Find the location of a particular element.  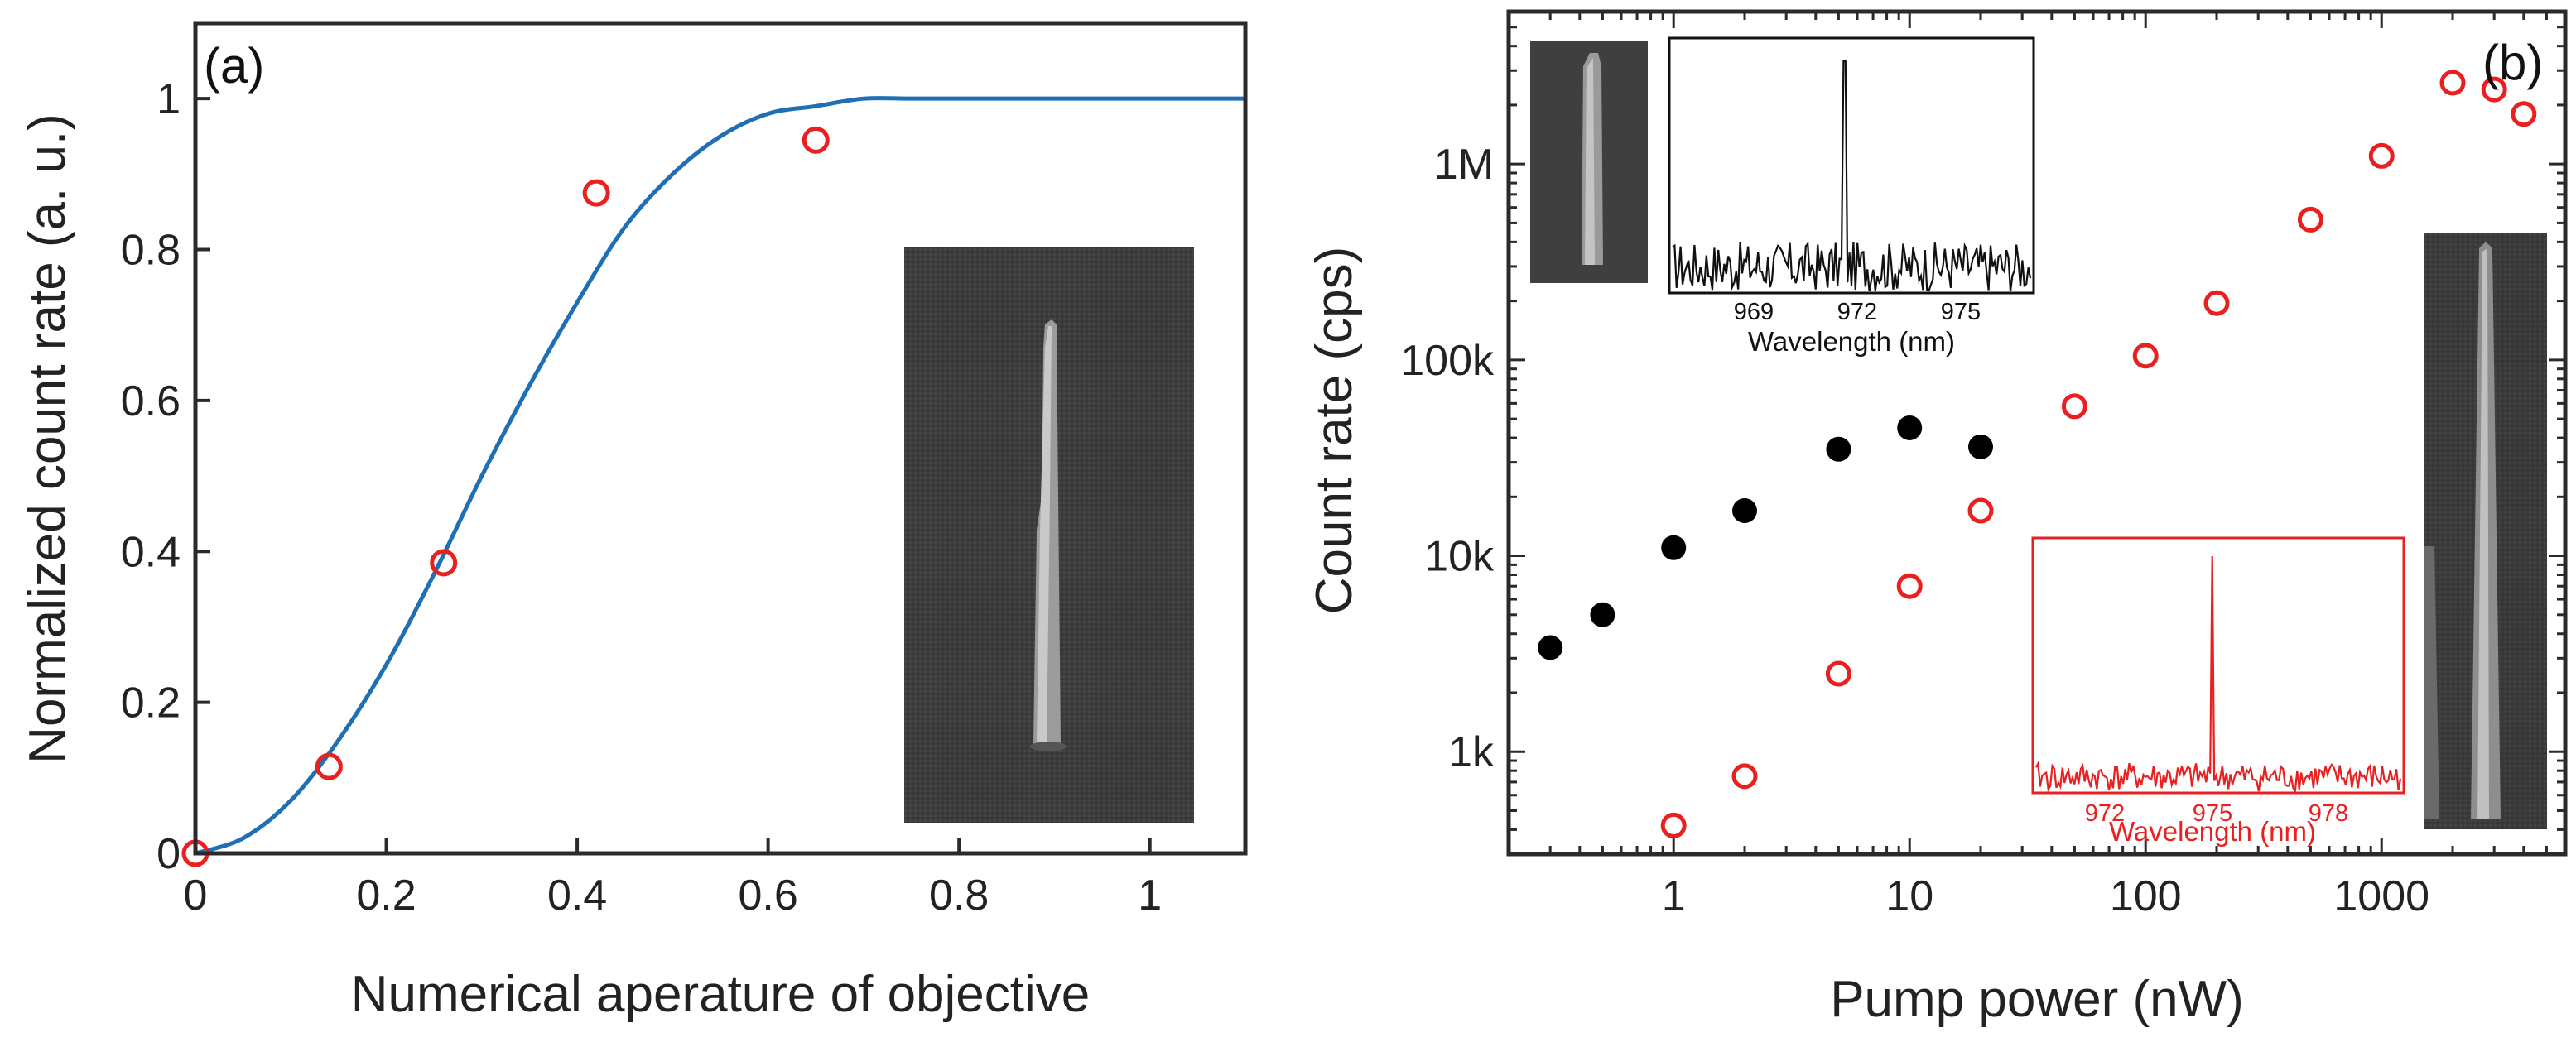

panel-b-y-tick-label: 1M is located at coordinates (1464, 165).